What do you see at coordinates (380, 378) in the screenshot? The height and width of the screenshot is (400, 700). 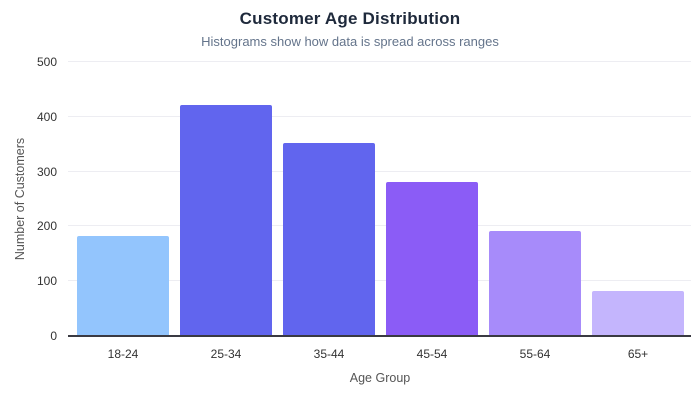 I see `x-axis-title: Age Group` at bounding box center [380, 378].